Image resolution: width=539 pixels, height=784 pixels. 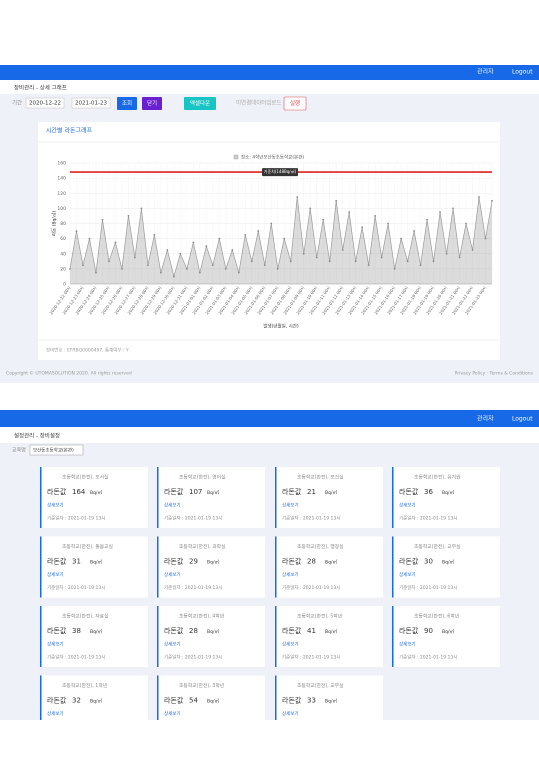 I want to click on device-name: 초등학교(한전), 과학실, so click(x=202, y=546).